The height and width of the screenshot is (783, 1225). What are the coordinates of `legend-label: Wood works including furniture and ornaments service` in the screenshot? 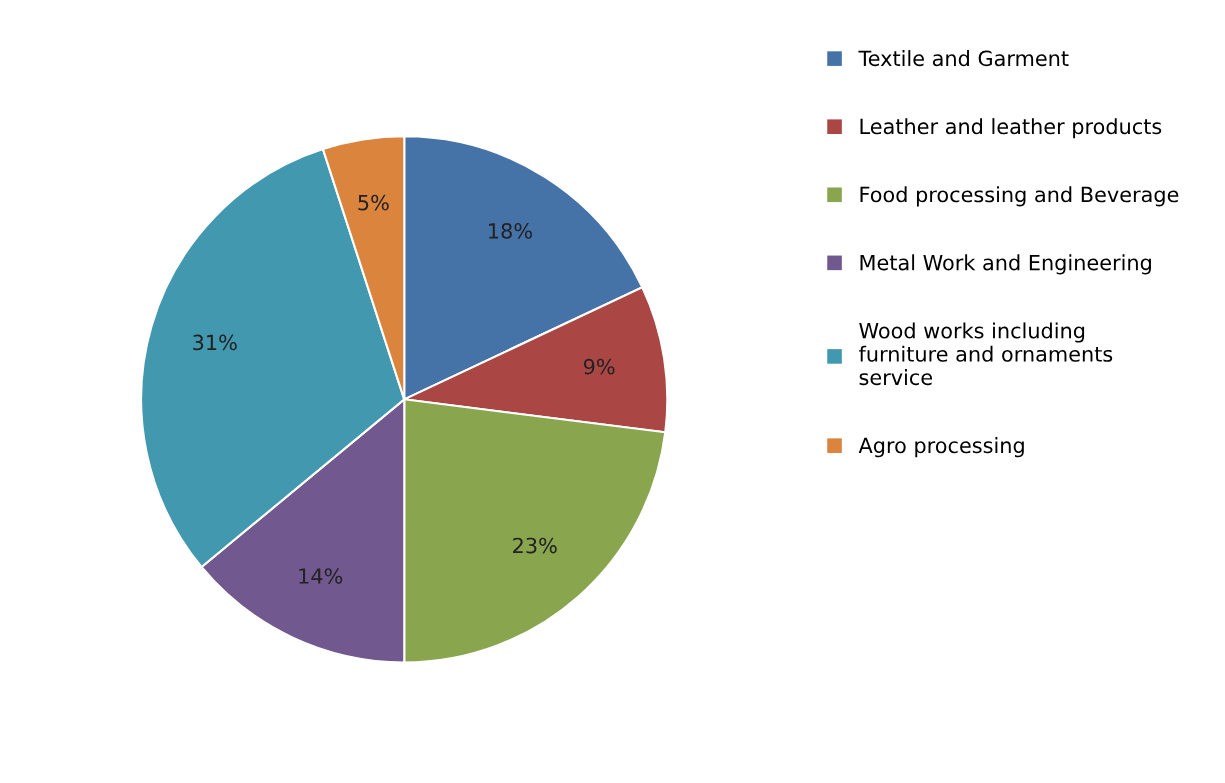 It's located at (985, 354).